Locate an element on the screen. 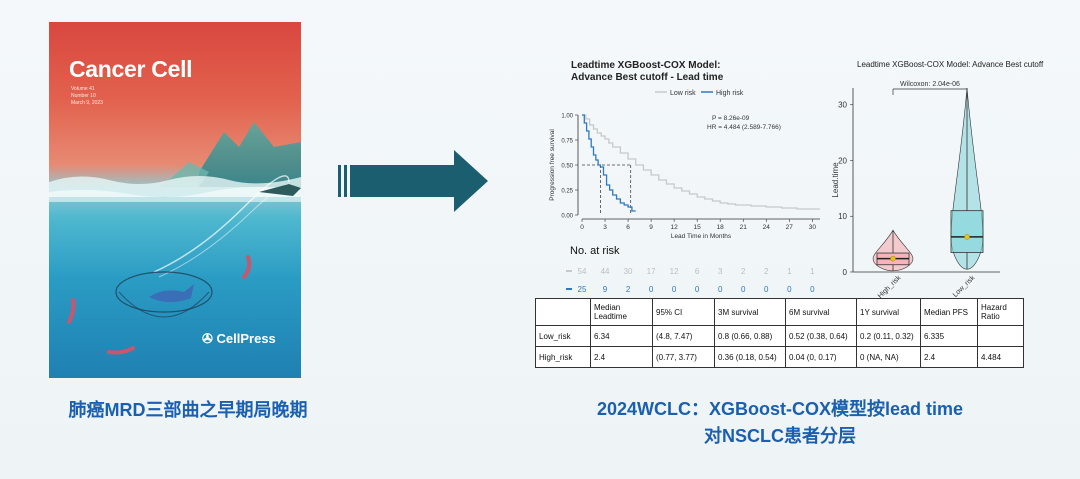  x-tick-label: 21 is located at coordinates (744, 227).